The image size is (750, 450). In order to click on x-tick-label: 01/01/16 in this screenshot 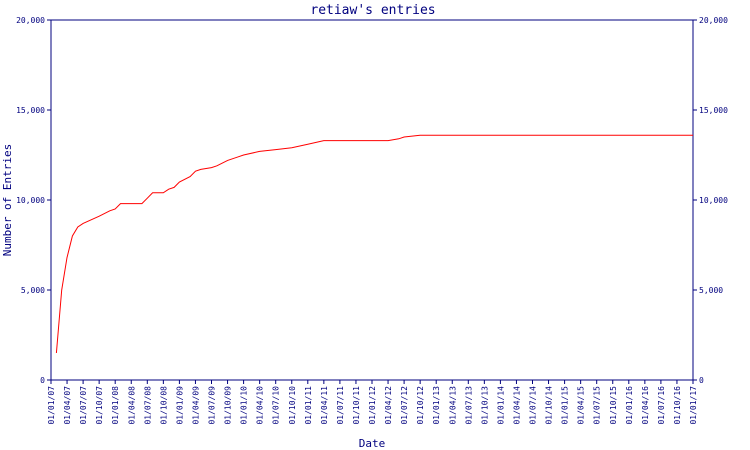, I will do `click(629, 405)`.